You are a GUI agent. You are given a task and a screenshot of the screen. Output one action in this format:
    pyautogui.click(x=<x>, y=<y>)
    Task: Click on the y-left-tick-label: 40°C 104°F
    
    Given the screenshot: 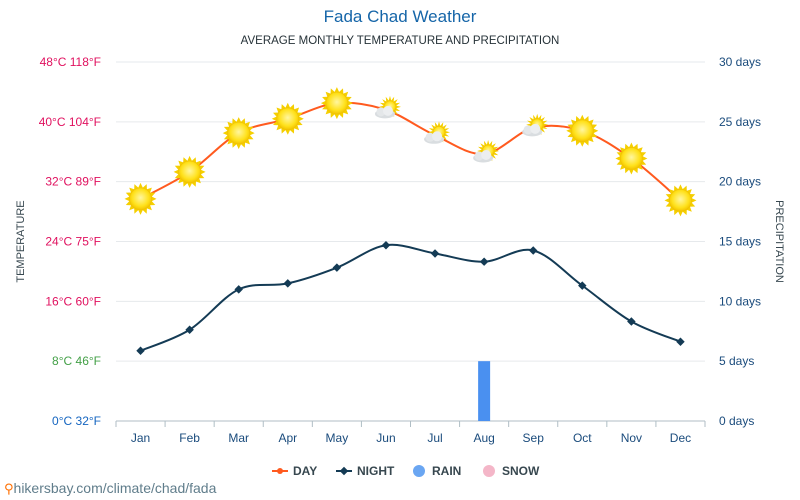 What is the action you would take?
    pyautogui.click(x=70, y=122)
    